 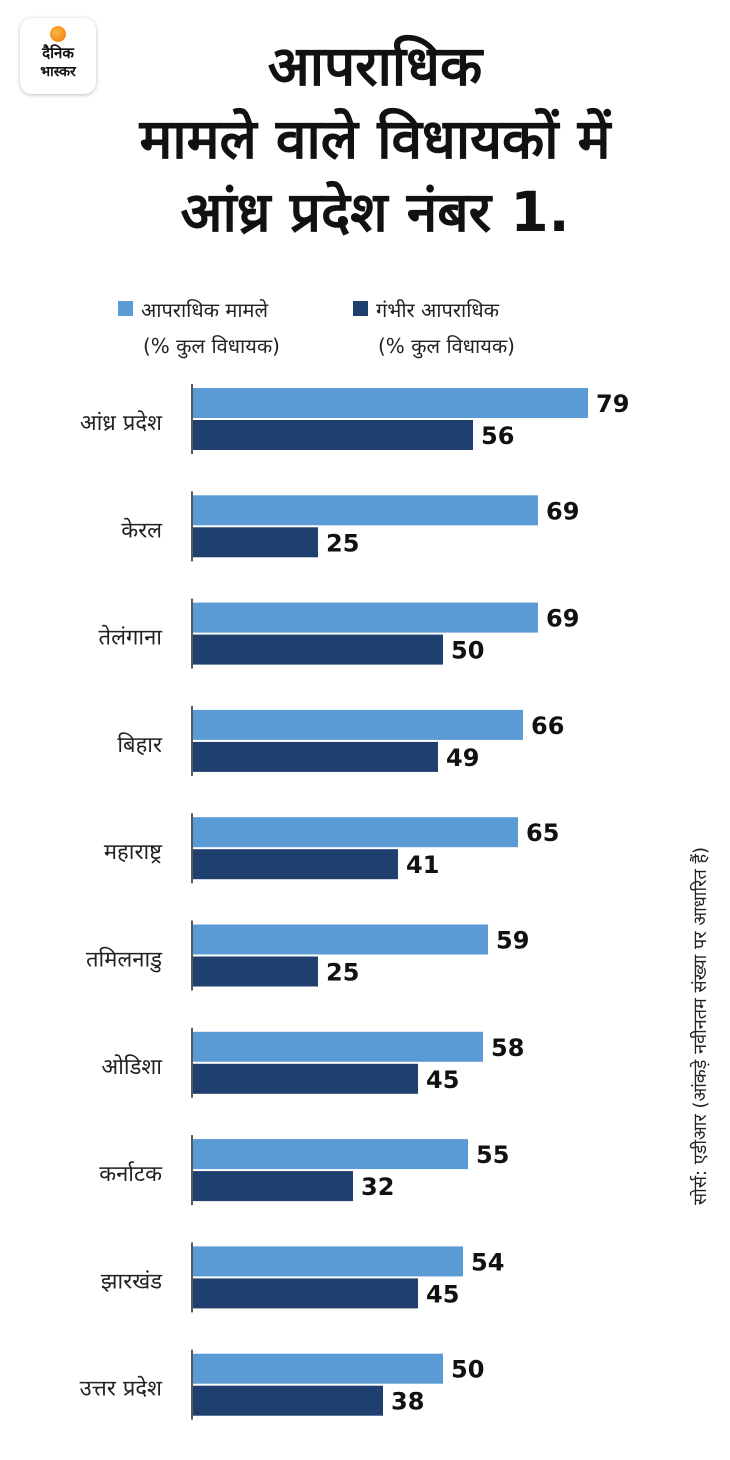 What do you see at coordinates (131, 1067) in the screenshot?
I see `category-label: ओडिशा` at bounding box center [131, 1067].